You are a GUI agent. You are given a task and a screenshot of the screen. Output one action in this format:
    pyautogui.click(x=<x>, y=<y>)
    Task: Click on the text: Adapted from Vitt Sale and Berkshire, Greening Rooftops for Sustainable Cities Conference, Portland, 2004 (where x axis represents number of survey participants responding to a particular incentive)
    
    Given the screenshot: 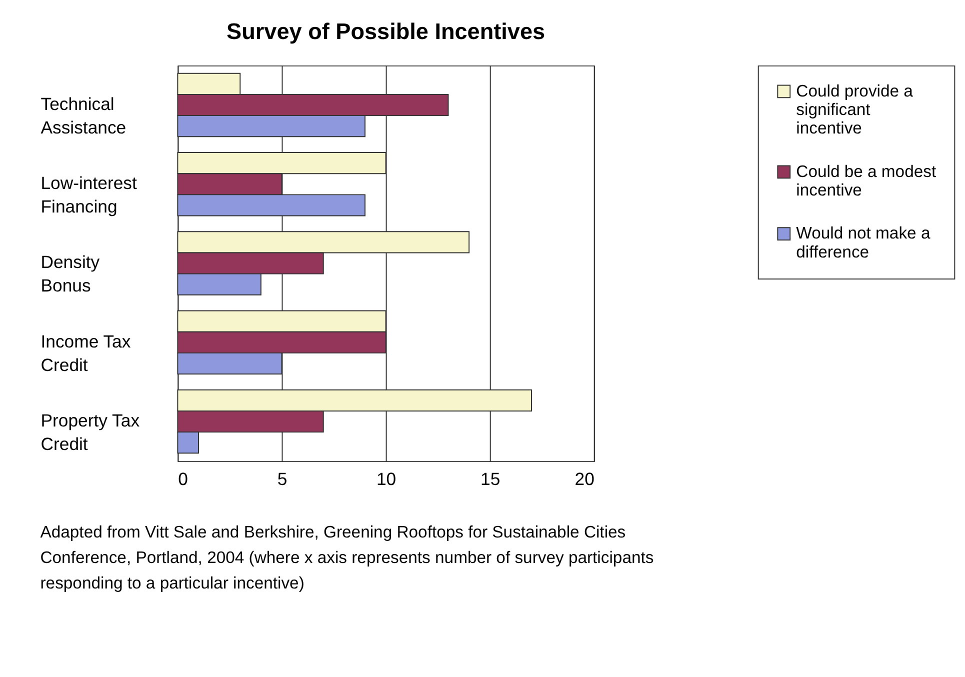 What is the action you would take?
    pyautogui.click(x=347, y=557)
    